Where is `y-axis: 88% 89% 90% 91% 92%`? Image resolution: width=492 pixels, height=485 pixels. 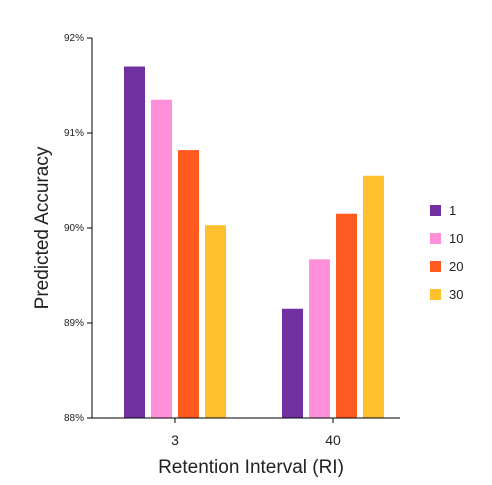
y-axis: 88% 89% 90% 91% 92% is located at coordinates (78, 228).